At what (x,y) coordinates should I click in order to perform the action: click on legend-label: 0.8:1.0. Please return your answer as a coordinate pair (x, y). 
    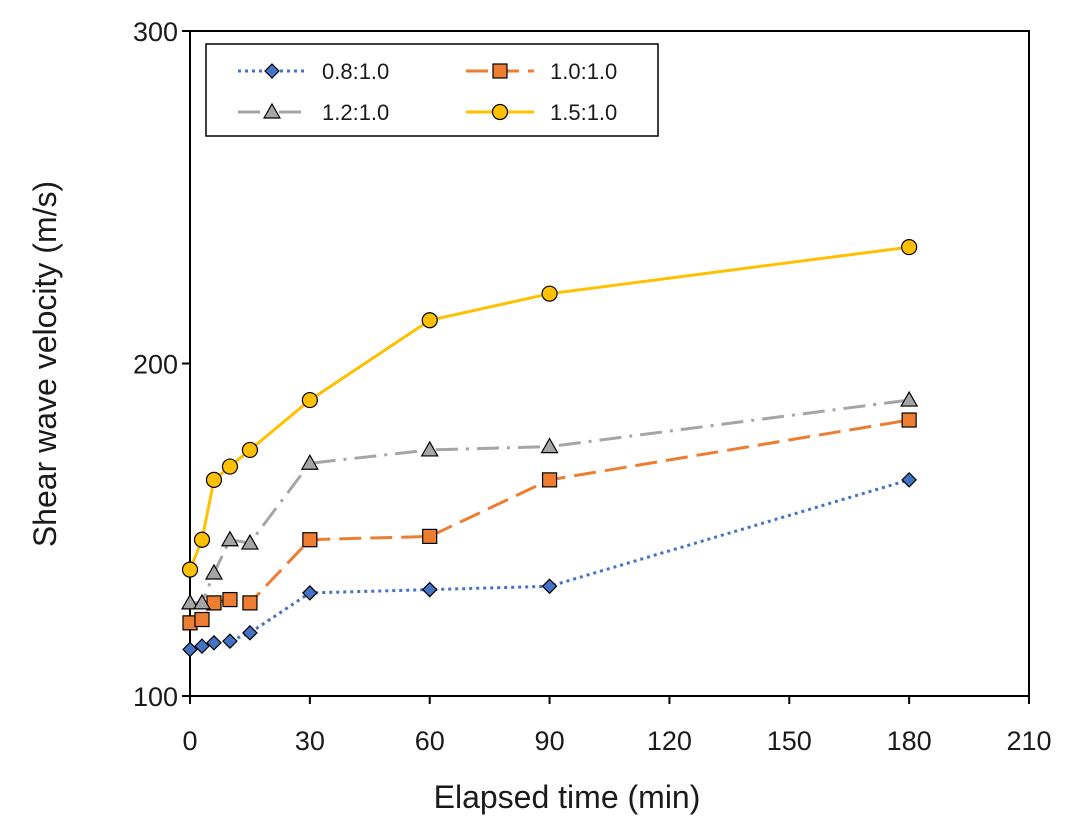
    Looking at the image, I should click on (355, 71).